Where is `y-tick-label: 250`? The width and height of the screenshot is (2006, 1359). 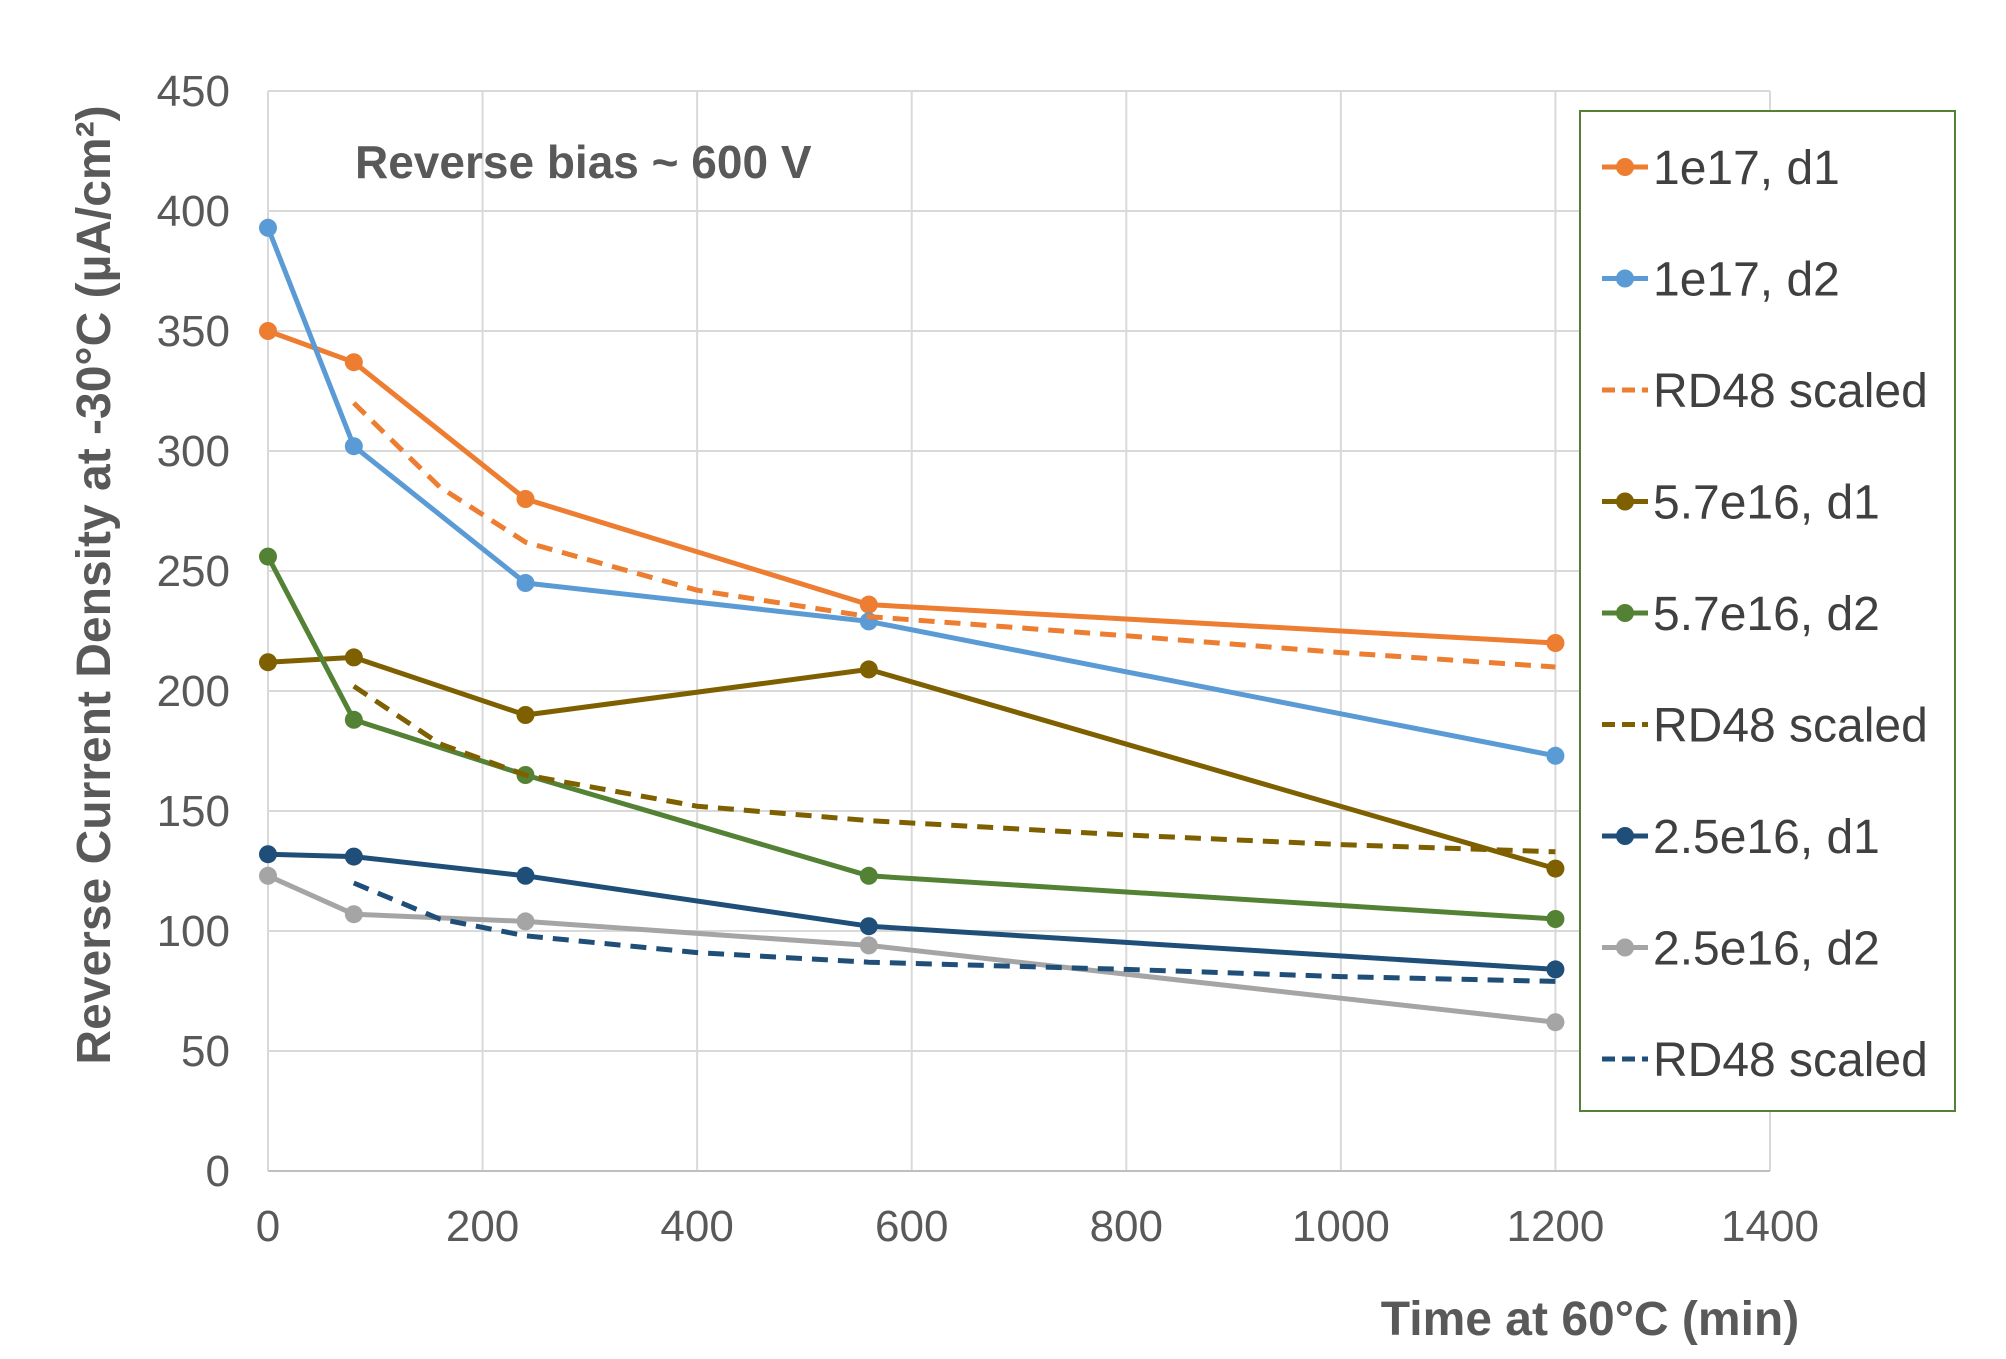
y-tick-label: 250 is located at coordinates (193, 571).